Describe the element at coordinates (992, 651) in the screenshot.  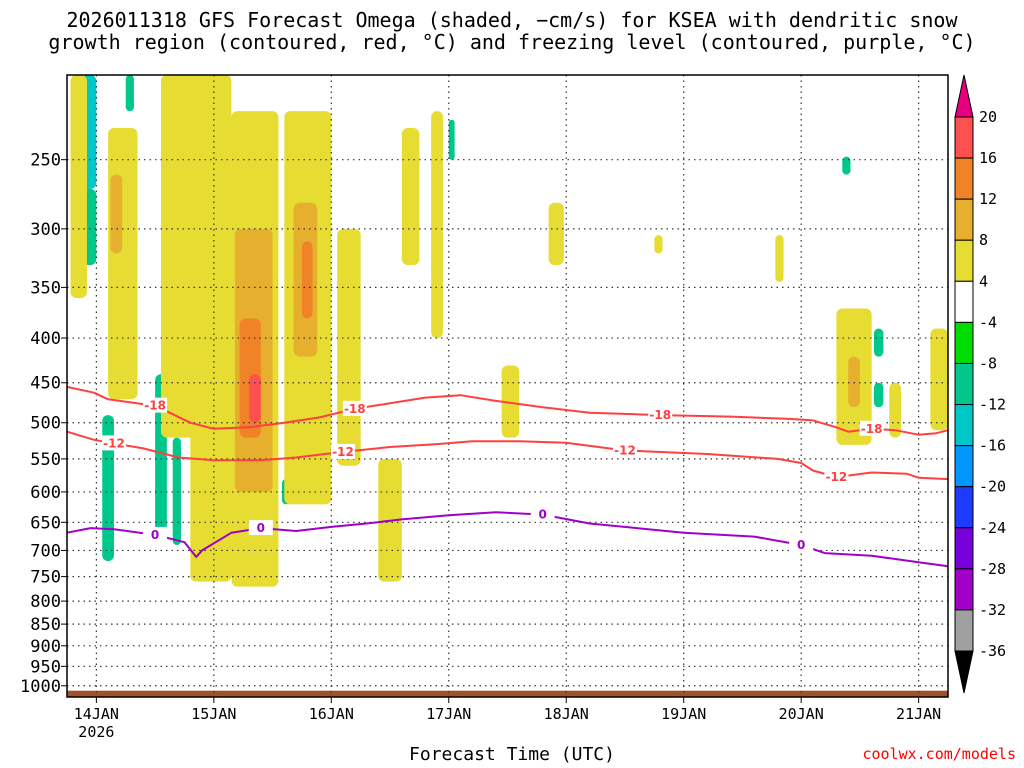
I see `colorbar-label: -36` at that location.